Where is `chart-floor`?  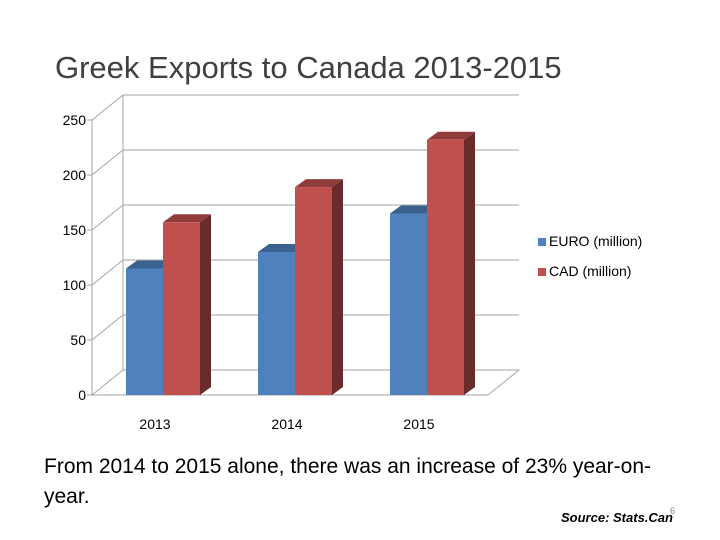 chart-floor is located at coordinates (305, 382).